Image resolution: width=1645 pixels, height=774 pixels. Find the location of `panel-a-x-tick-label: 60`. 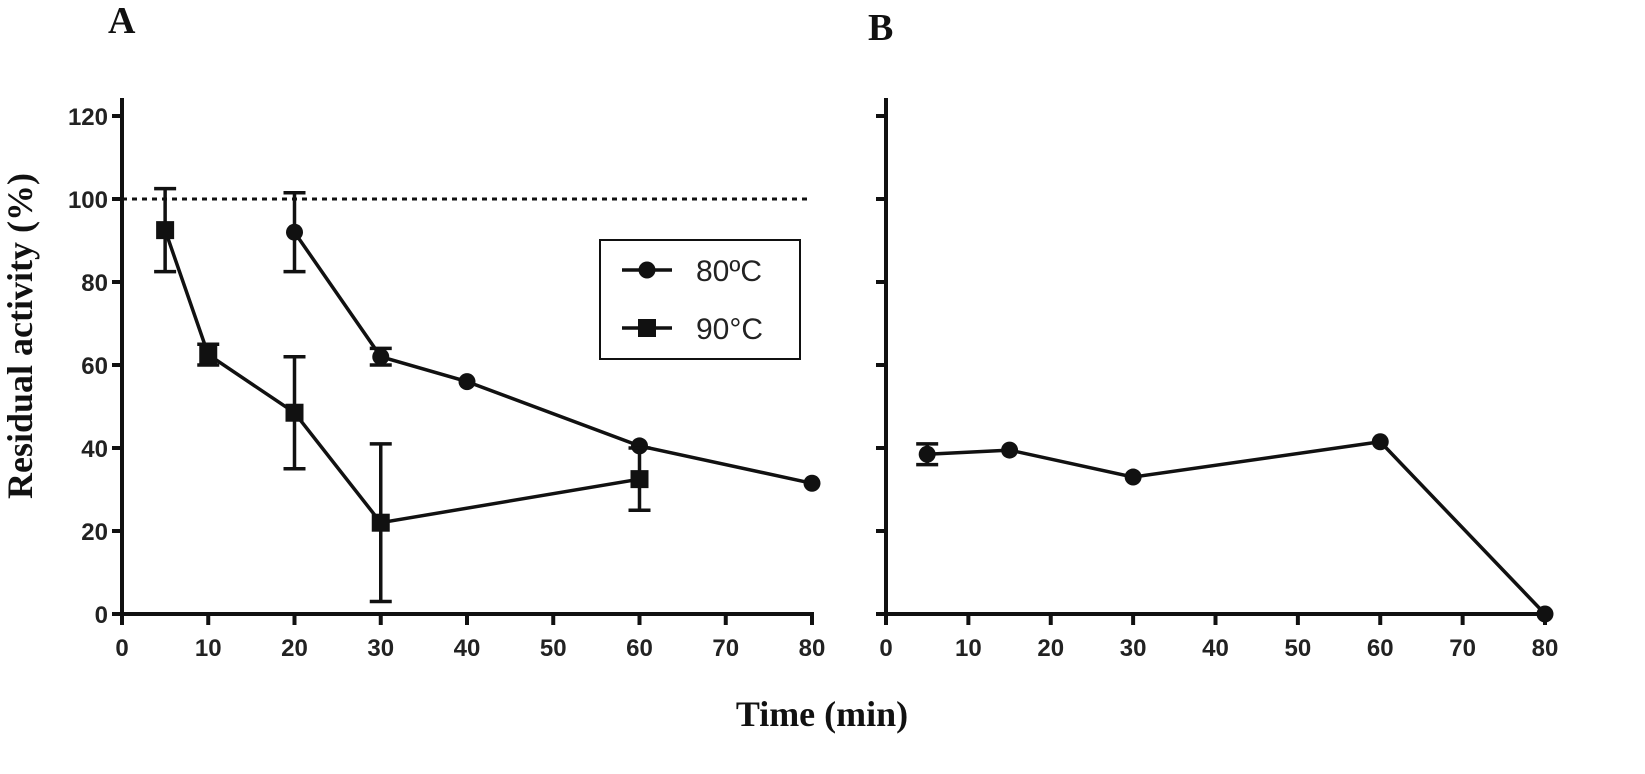

panel-a-x-tick-label: 60 is located at coordinates (639, 648).